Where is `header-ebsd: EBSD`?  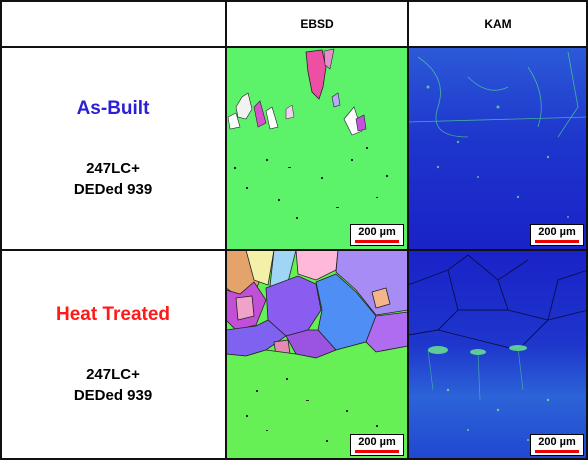 header-ebsd: EBSD is located at coordinates (317, 23).